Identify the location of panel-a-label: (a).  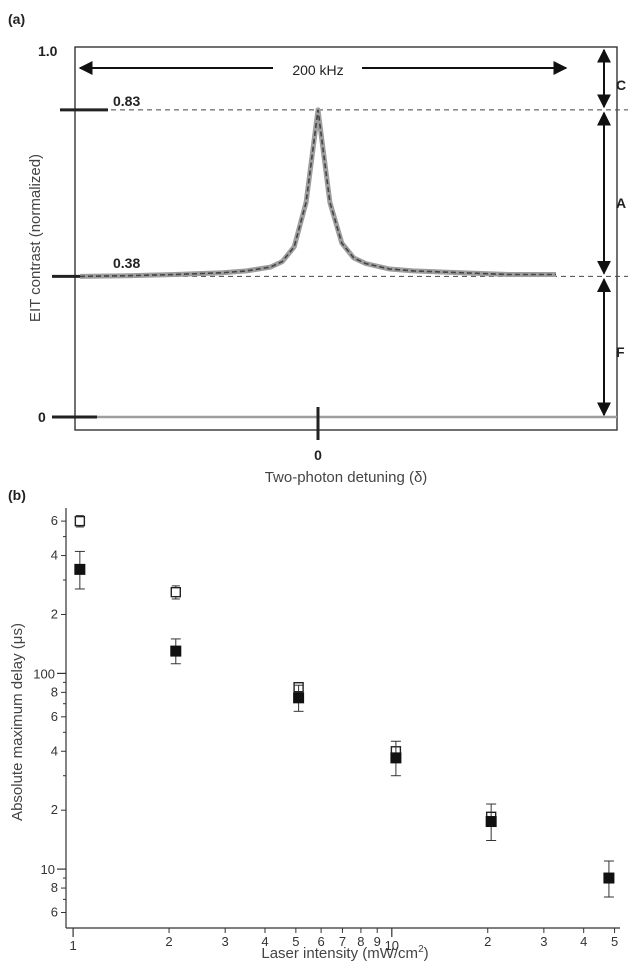
(16, 19).